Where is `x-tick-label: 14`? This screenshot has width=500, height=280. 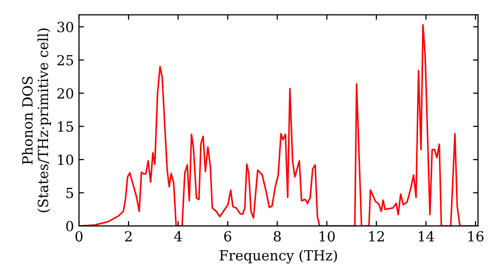
x-tick-label: 14 is located at coordinates (426, 236).